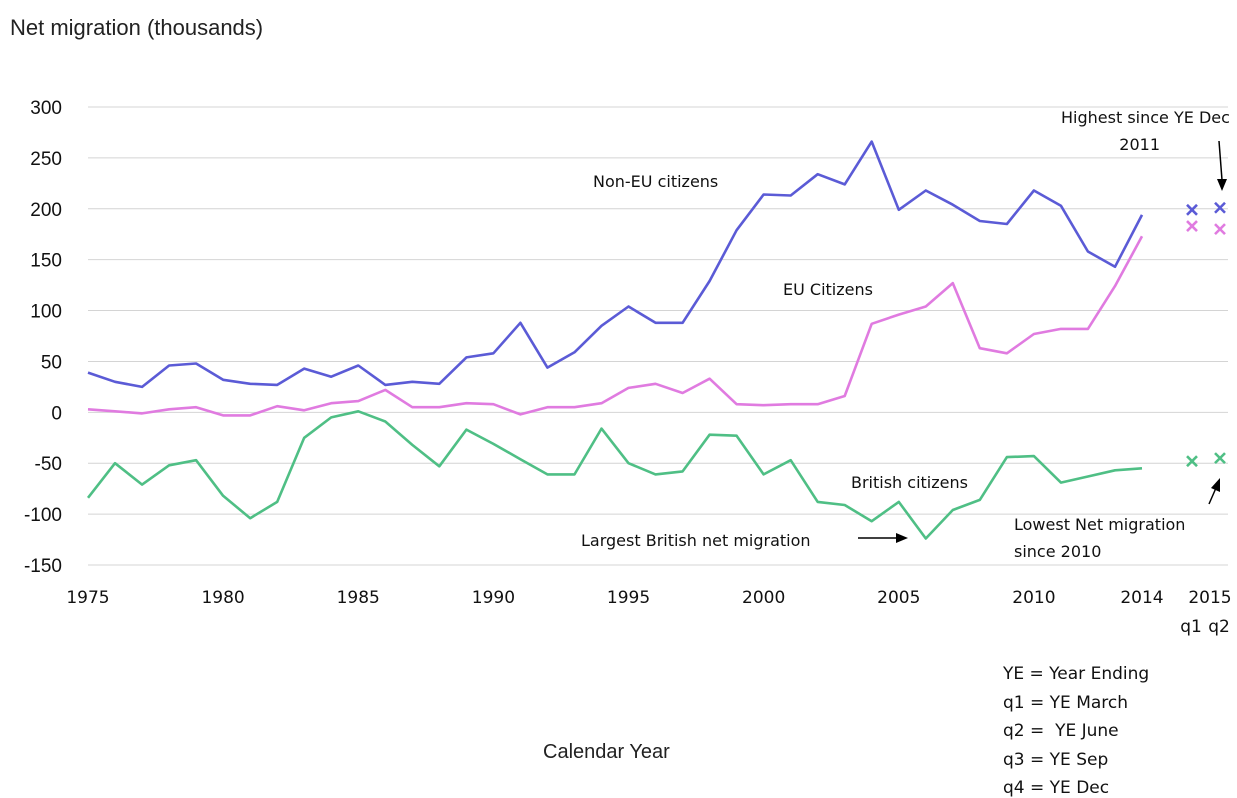 The image size is (1237, 798). I want to click on y-tick-label: 150, so click(46, 261).